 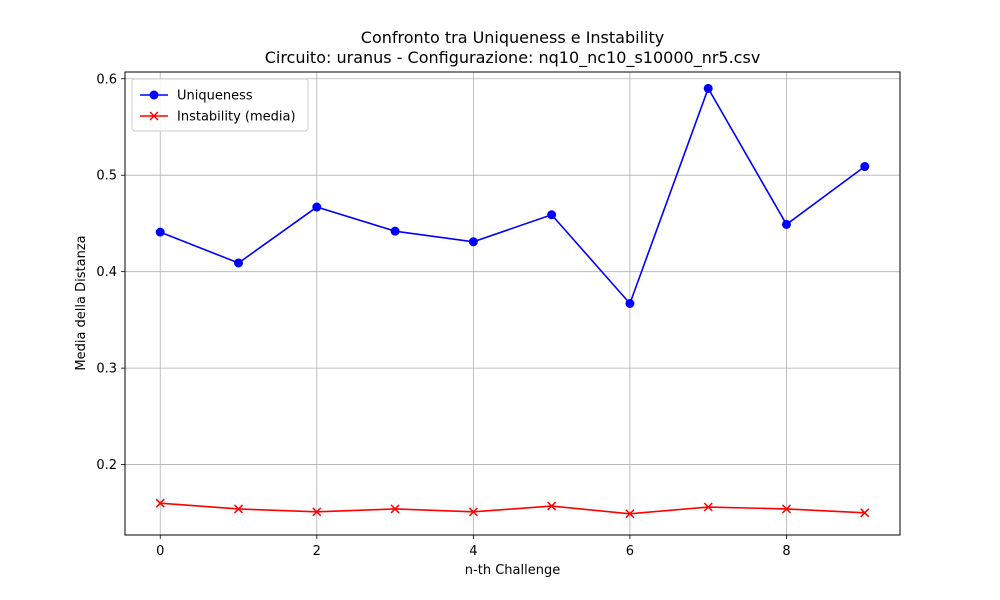 I want to click on y-tick-label: 0.5, so click(x=106, y=176).